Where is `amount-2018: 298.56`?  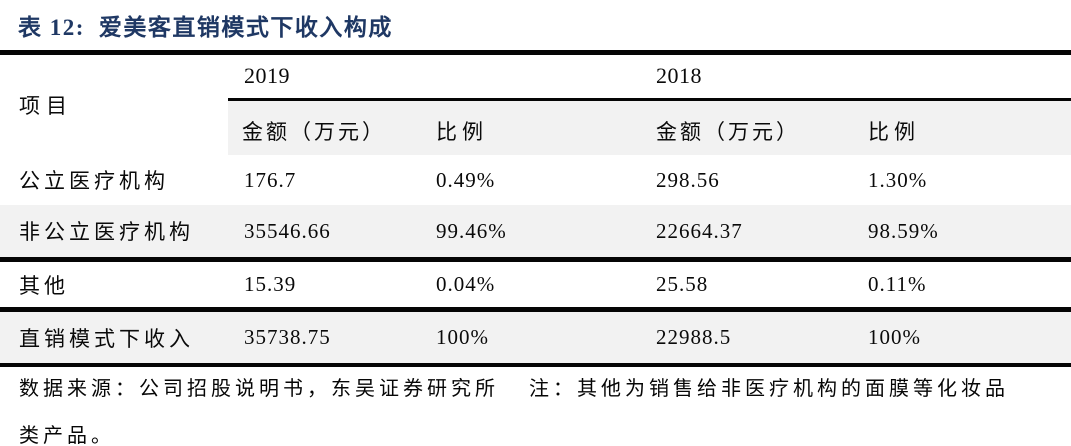 amount-2018: 298.56 is located at coordinates (688, 179).